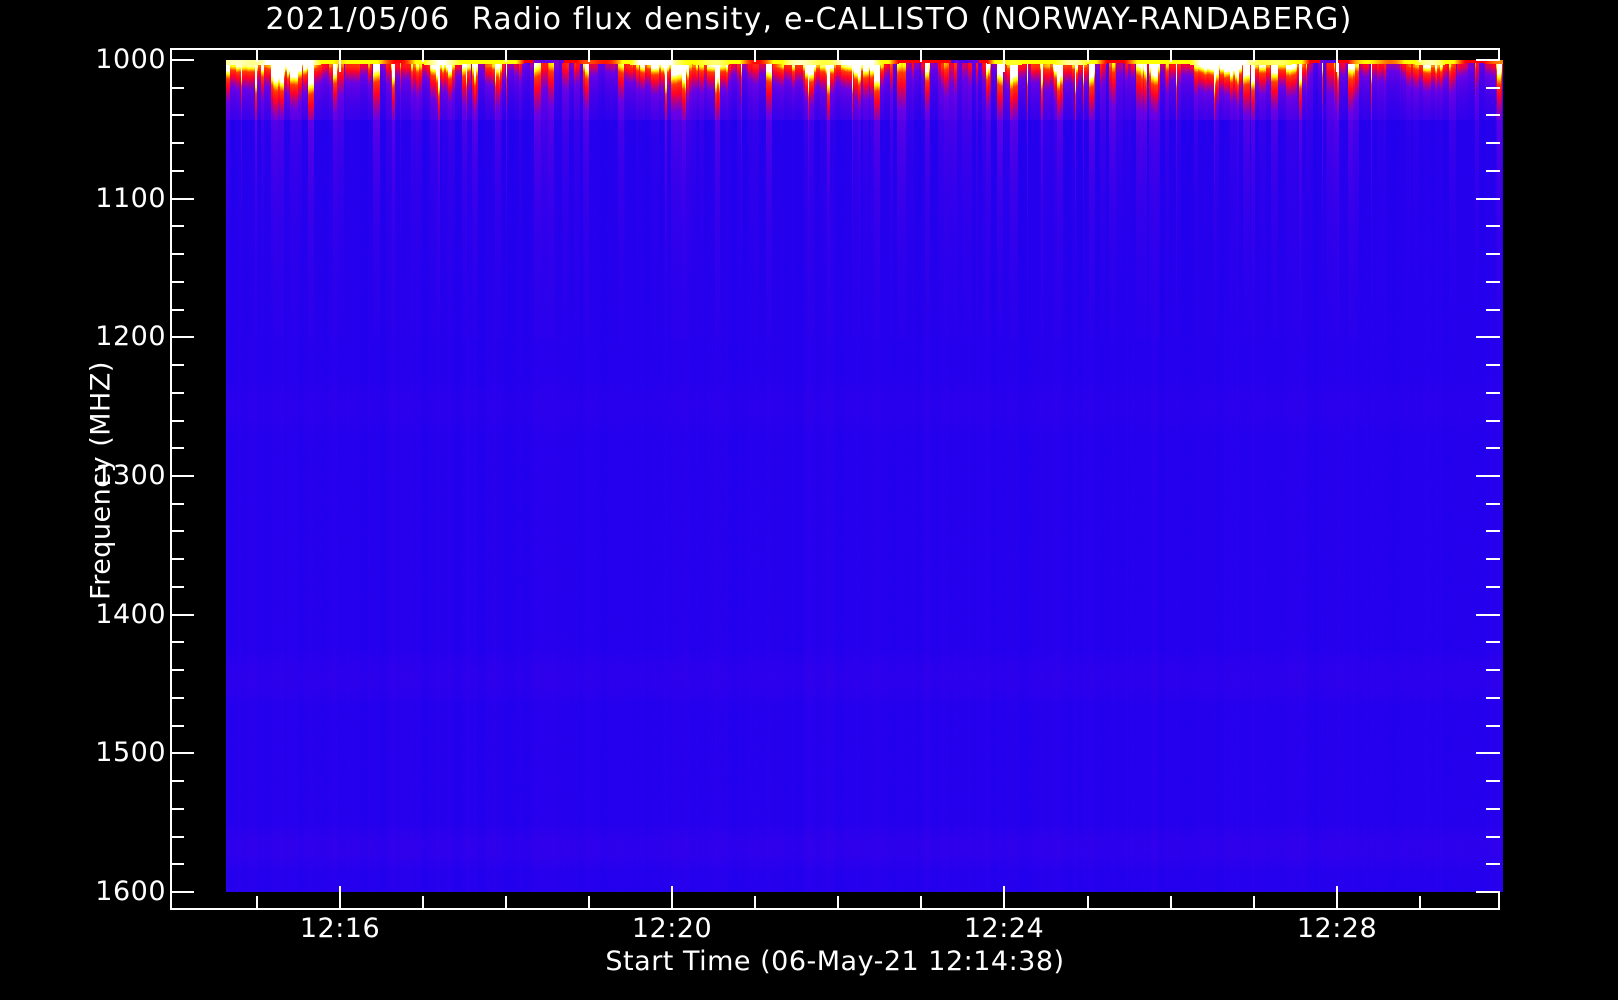 The height and width of the screenshot is (1000, 1618). Describe the element at coordinates (130, 59) in the screenshot. I see `y-tick-label: 1000` at that location.